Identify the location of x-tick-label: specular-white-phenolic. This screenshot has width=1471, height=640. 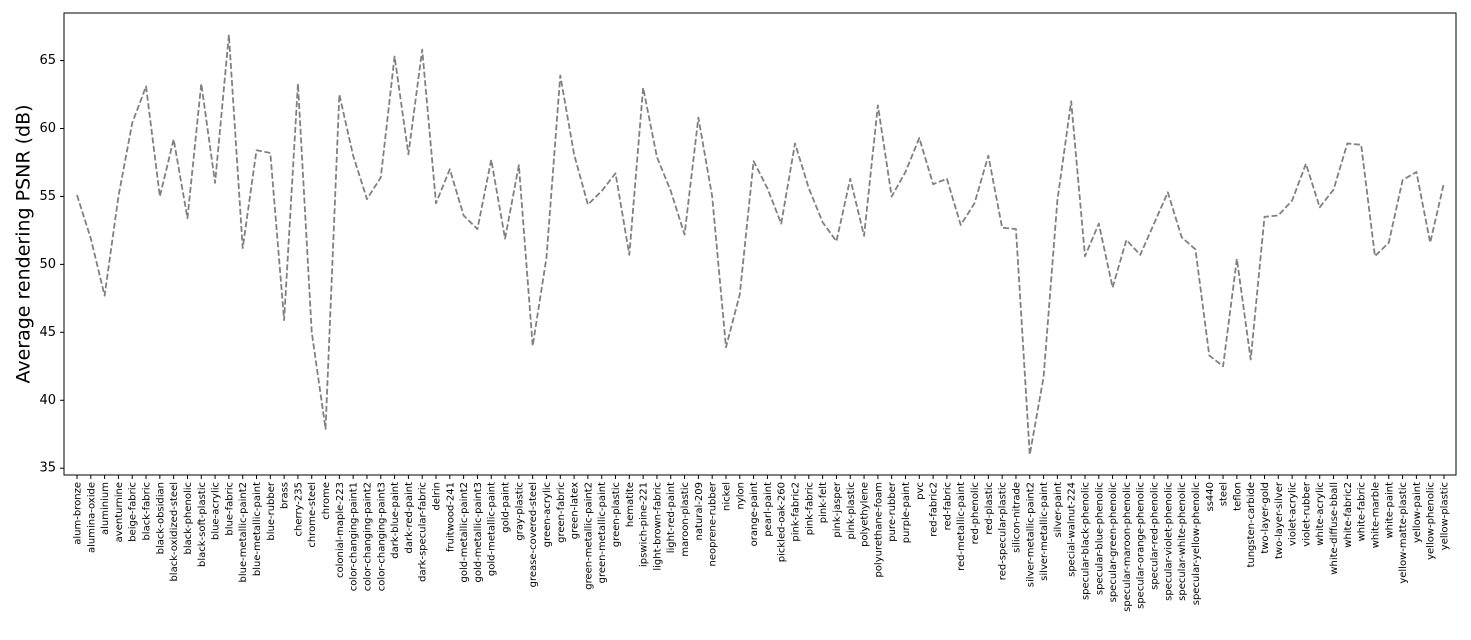
(1182, 541).